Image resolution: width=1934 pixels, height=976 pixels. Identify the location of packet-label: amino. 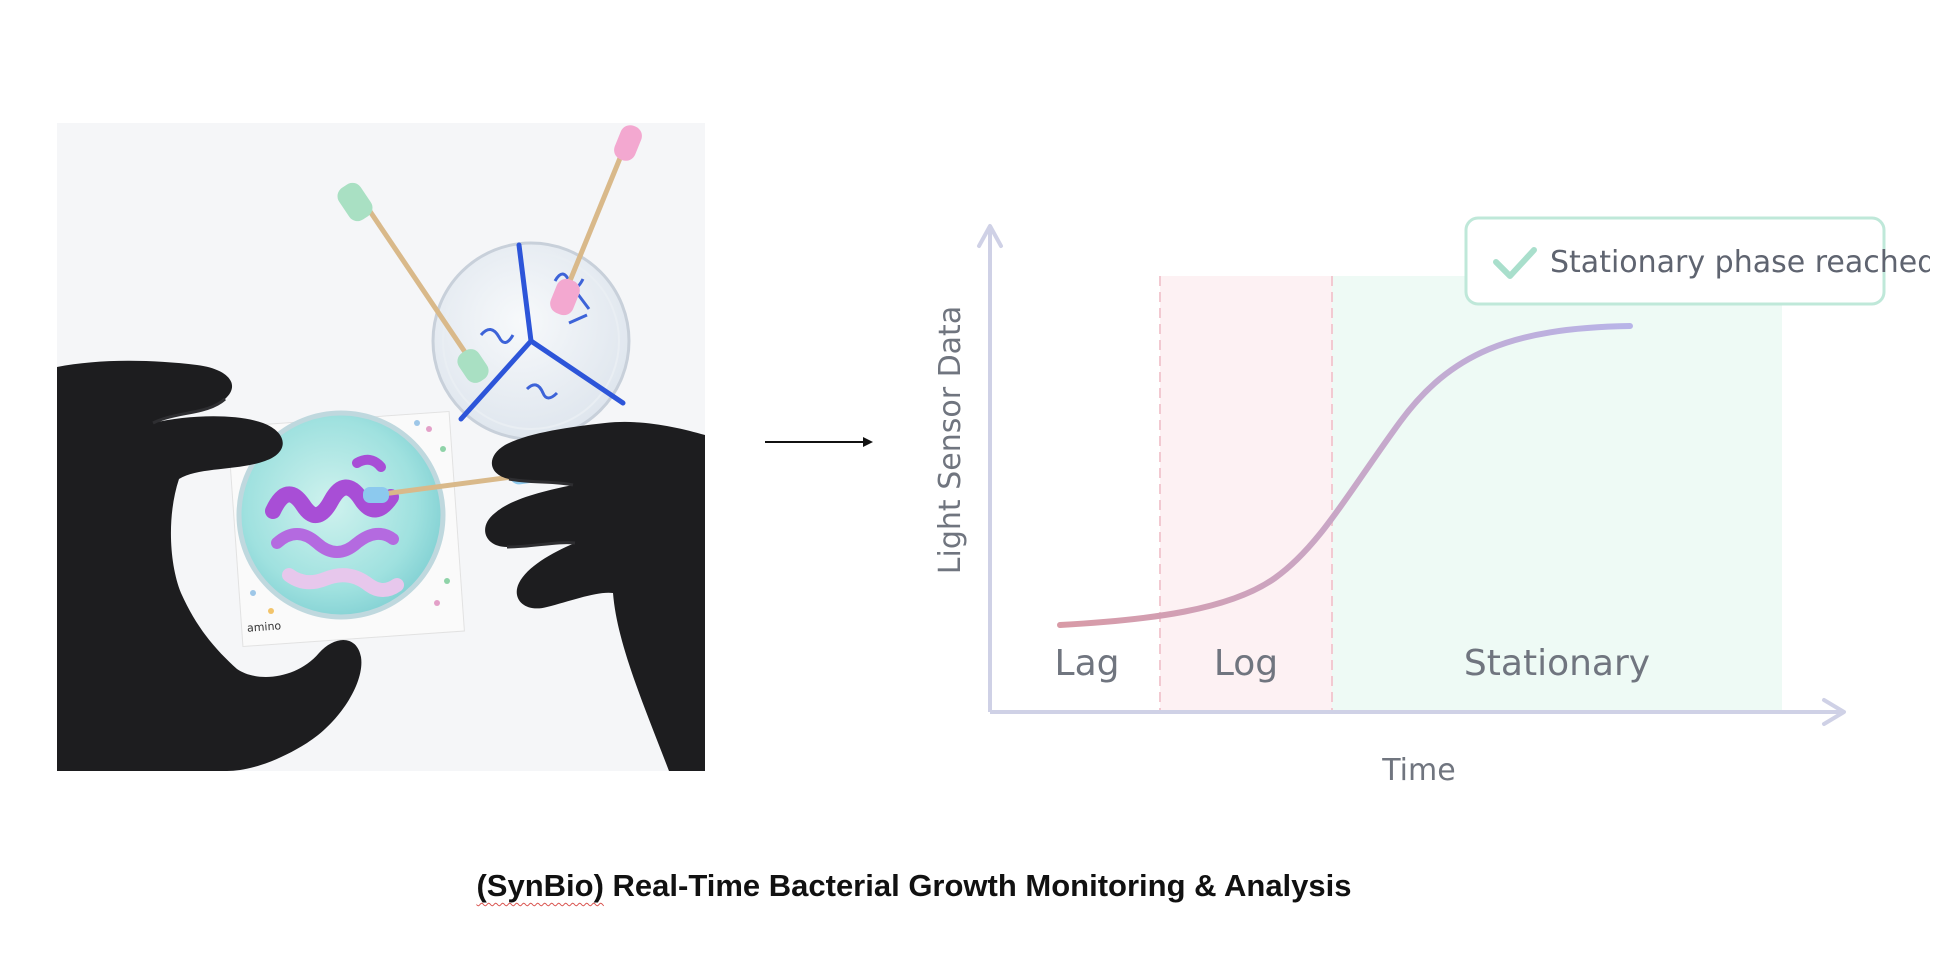
(264, 626).